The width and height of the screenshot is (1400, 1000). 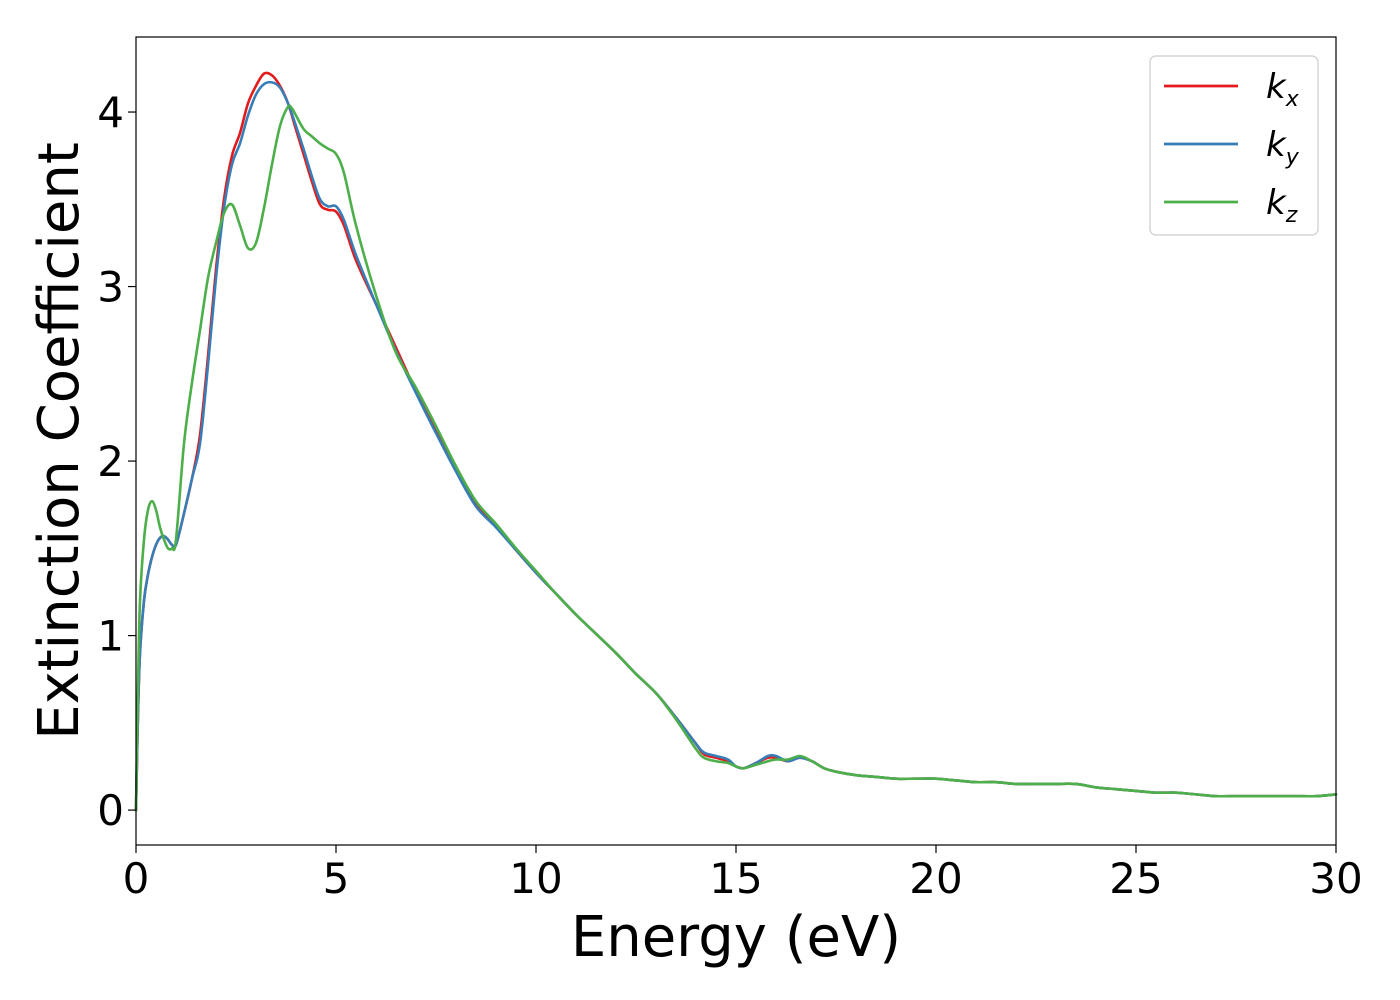 What do you see at coordinates (110, 112) in the screenshot?
I see `y-tick-label: 4` at bounding box center [110, 112].